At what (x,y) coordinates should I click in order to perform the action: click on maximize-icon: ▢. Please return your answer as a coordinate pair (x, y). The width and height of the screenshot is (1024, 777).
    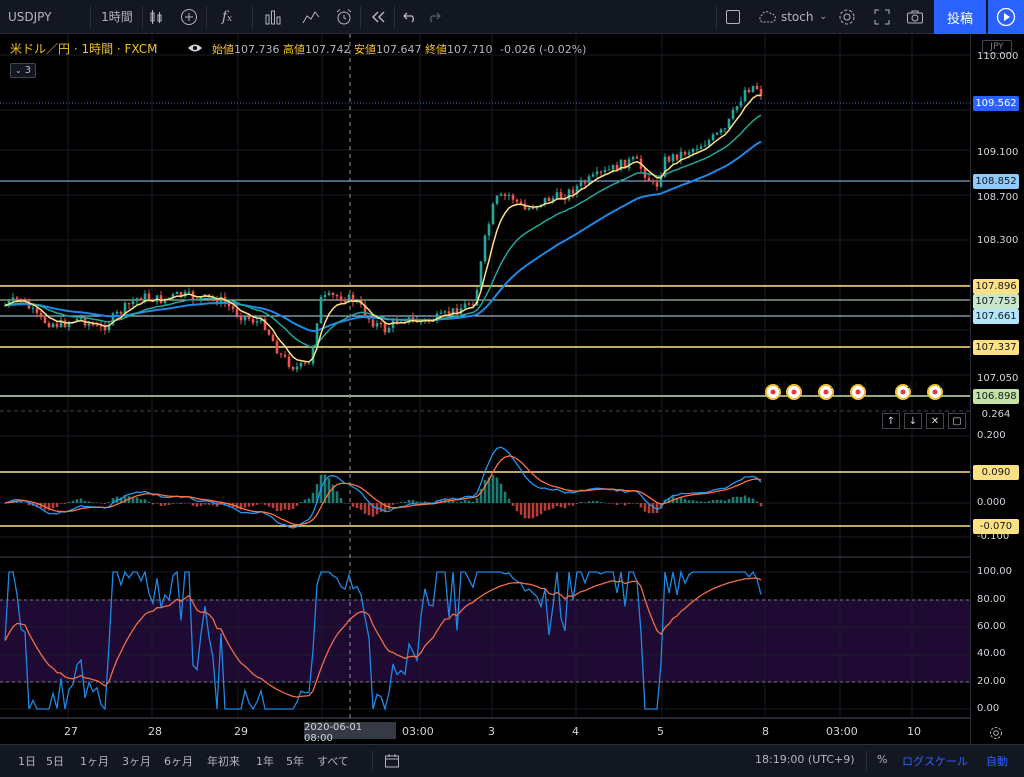
    Looking at the image, I should click on (957, 421).